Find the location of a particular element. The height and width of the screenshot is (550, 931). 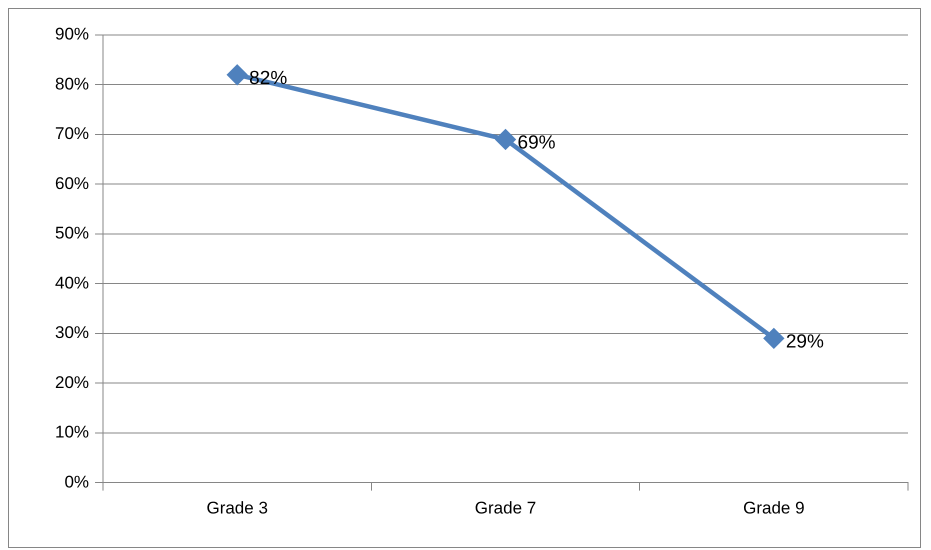

y-tick-label: 80% is located at coordinates (72, 84).